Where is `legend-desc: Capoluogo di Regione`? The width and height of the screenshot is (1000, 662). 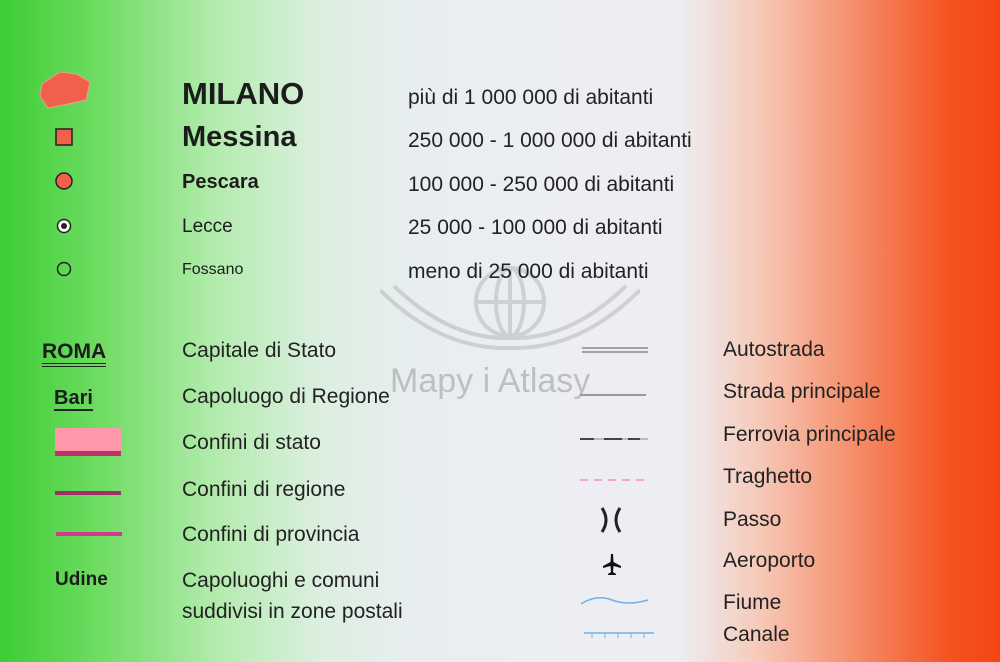
legend-desc: Capoluogo di Regione is located at coordinates (286, 396).